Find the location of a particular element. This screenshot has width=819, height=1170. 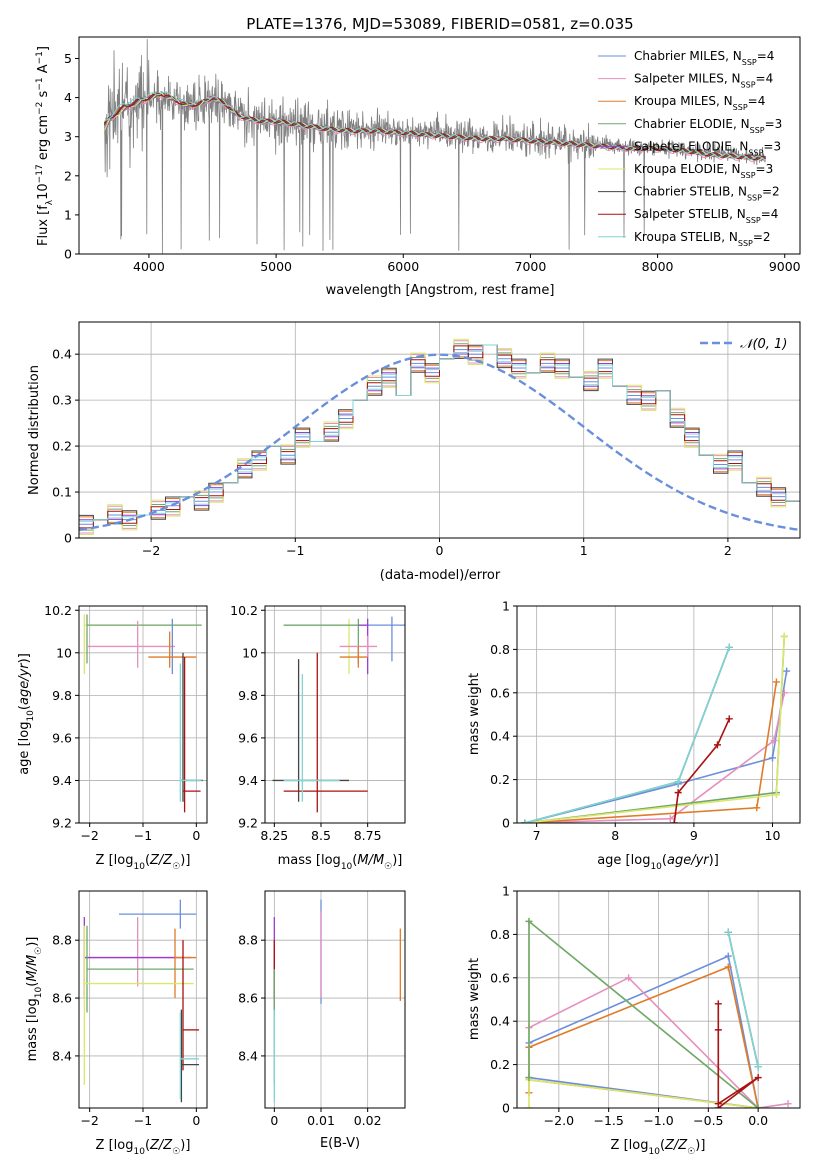

y-tick-label: 9.6 is located at coordinates (248, 737).